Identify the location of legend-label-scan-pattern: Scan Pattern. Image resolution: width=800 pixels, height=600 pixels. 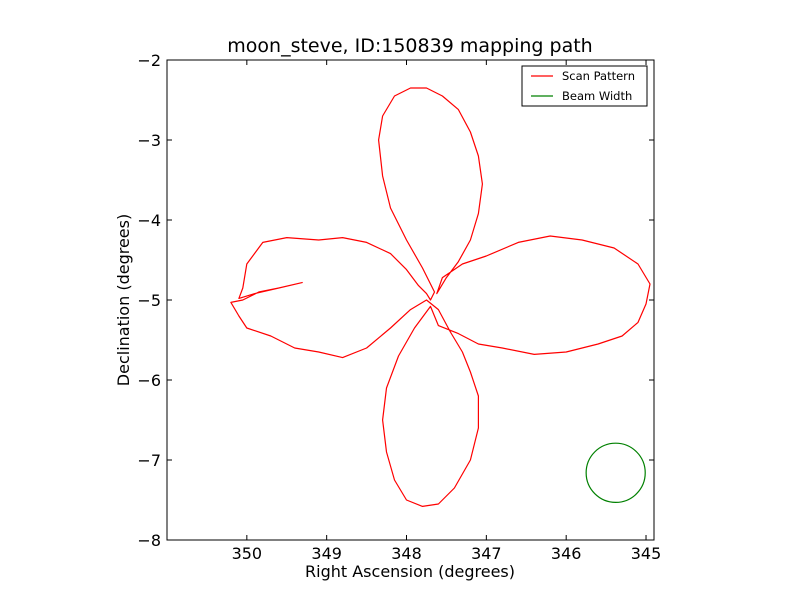
(598, 76).